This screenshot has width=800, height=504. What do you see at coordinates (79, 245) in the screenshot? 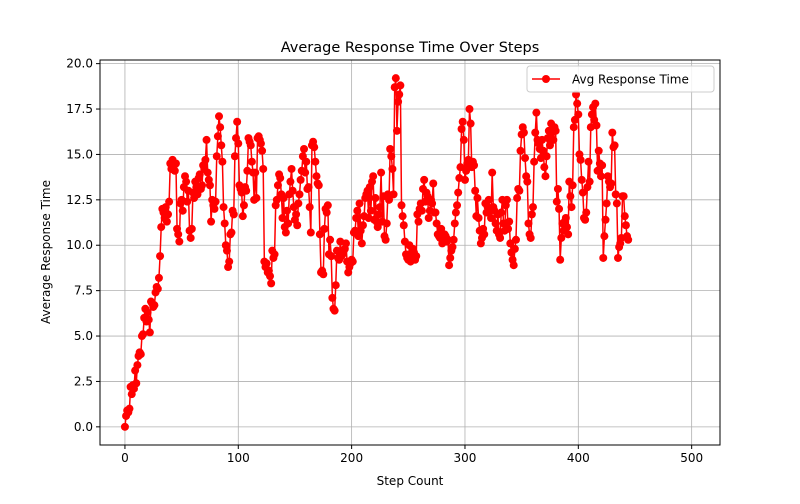
I see `y-tick-label: 10.0` at bounding box center [79, 245].